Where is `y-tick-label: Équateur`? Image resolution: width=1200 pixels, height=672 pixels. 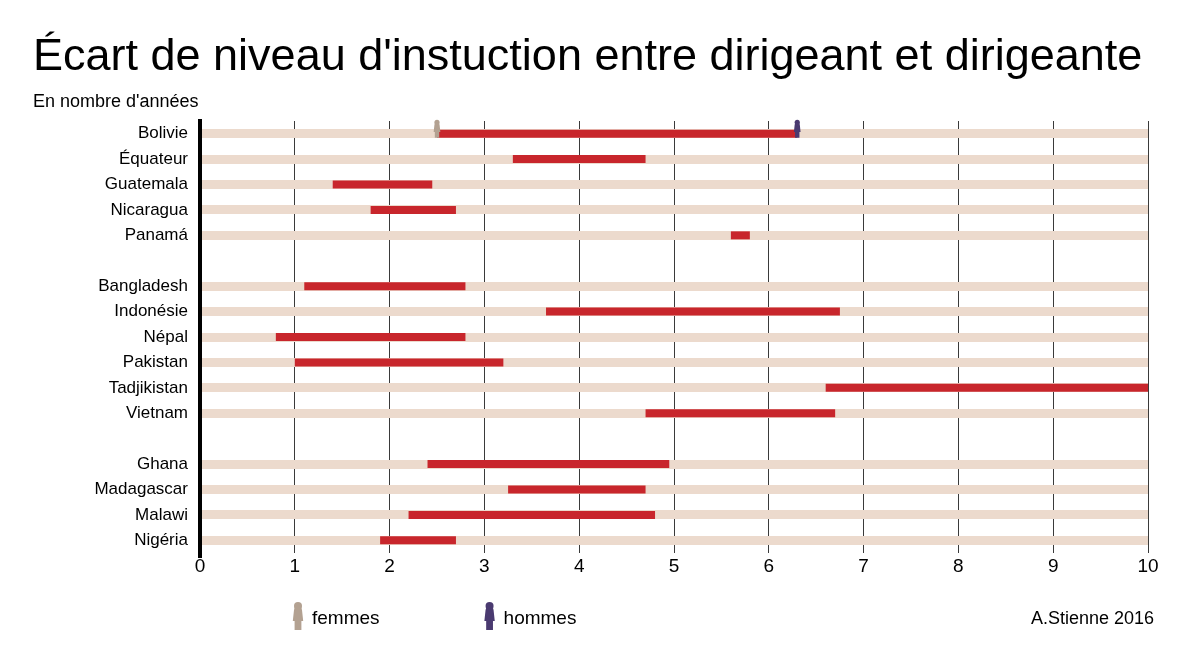
y-tick-label: Équateur is located at coordinates (154, 158).